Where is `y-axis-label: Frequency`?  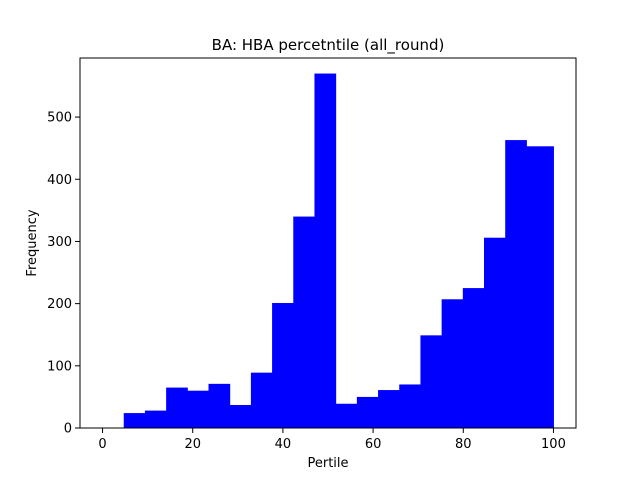
y-axis-label: Frequency is located at coordinates (32, 242).